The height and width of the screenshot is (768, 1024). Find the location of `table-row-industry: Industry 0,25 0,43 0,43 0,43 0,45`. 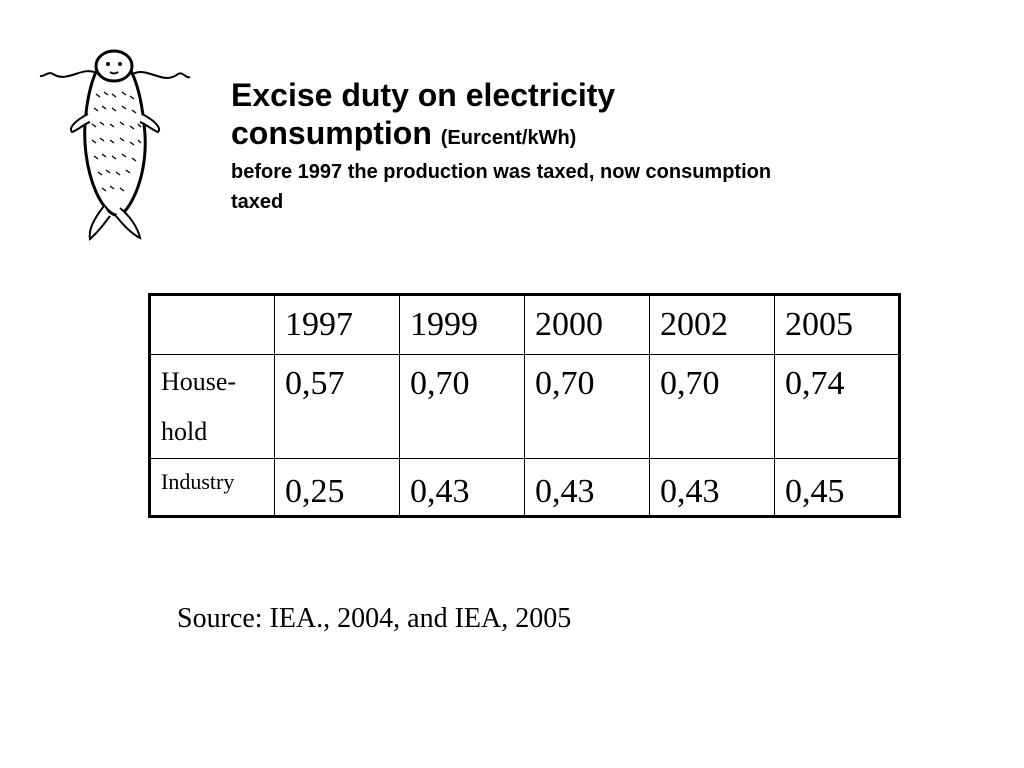

table-row-industry: Industry 0,25 0,43 0,43 0,43 0,45 is located at coordinates (524, 487).